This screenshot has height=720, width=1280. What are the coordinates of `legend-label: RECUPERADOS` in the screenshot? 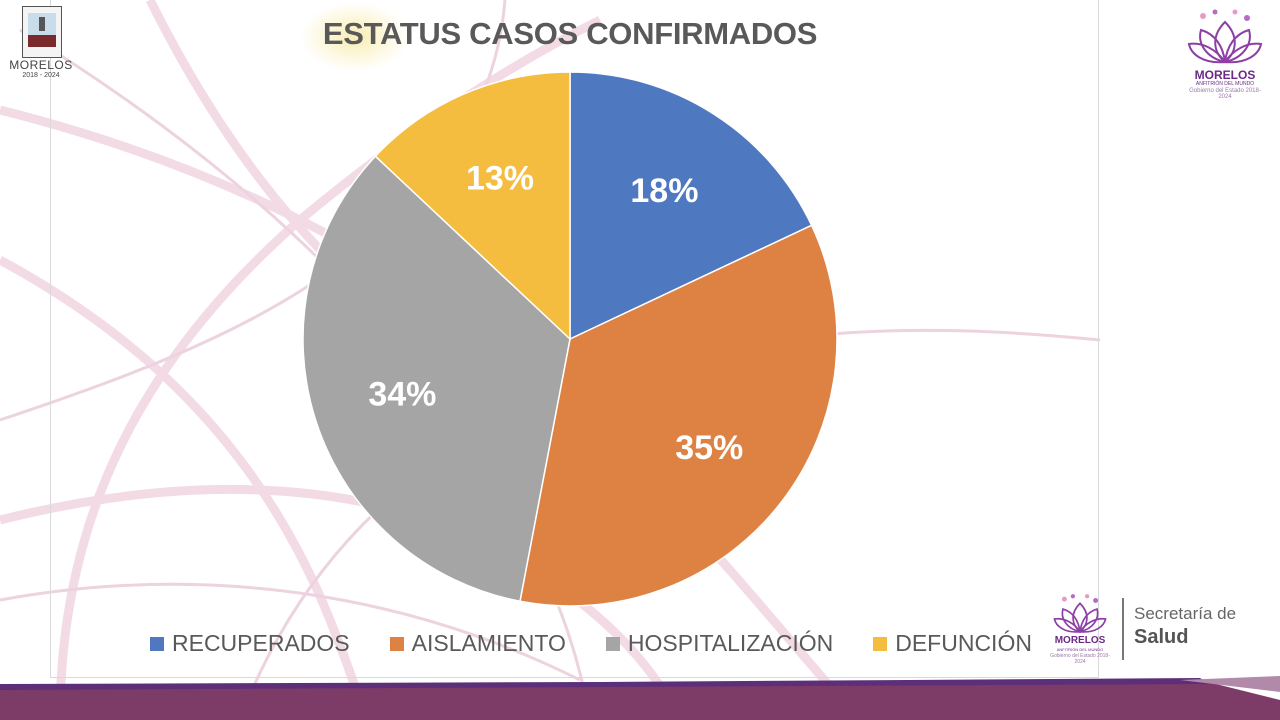 It's located at (261, 643).